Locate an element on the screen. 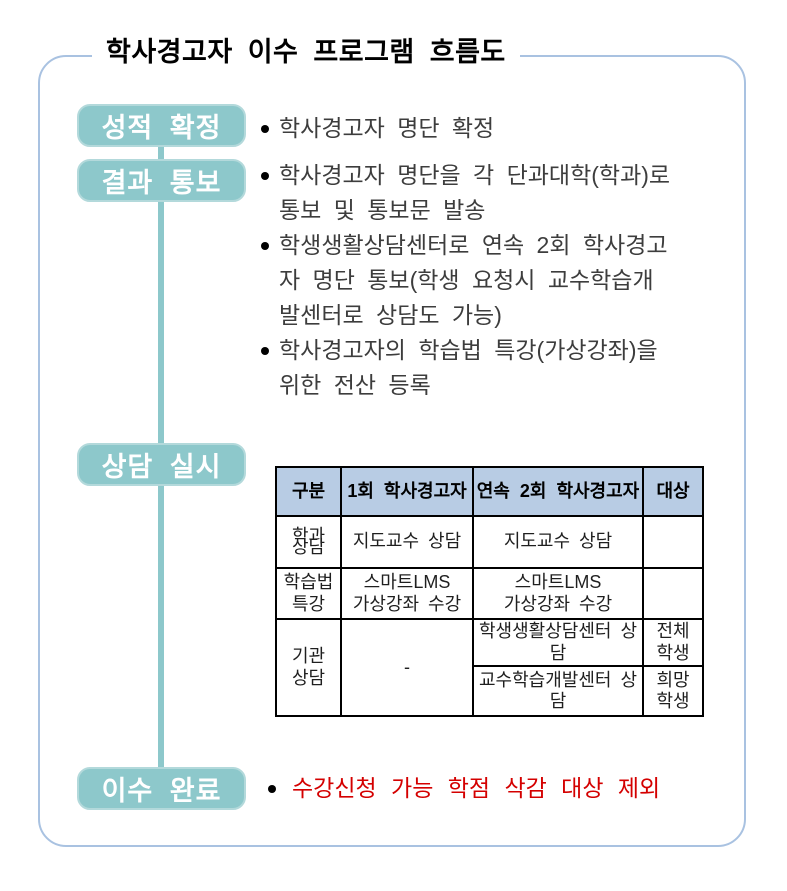 The image size is (787, 891). cell-dept-category: 학과 상담 is located at coordinates (308, 542).